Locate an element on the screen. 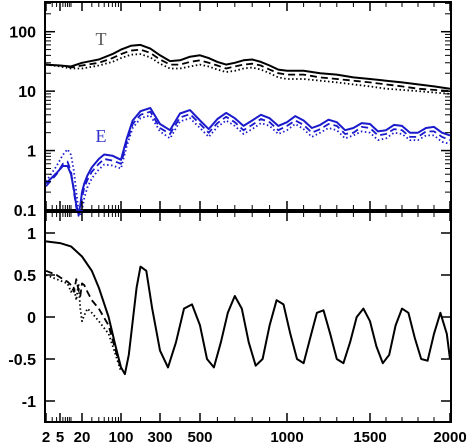 The height and width of the screenshot is (444, 474). top-ytick-label: 0.1 is located at coordinates (25, 211).